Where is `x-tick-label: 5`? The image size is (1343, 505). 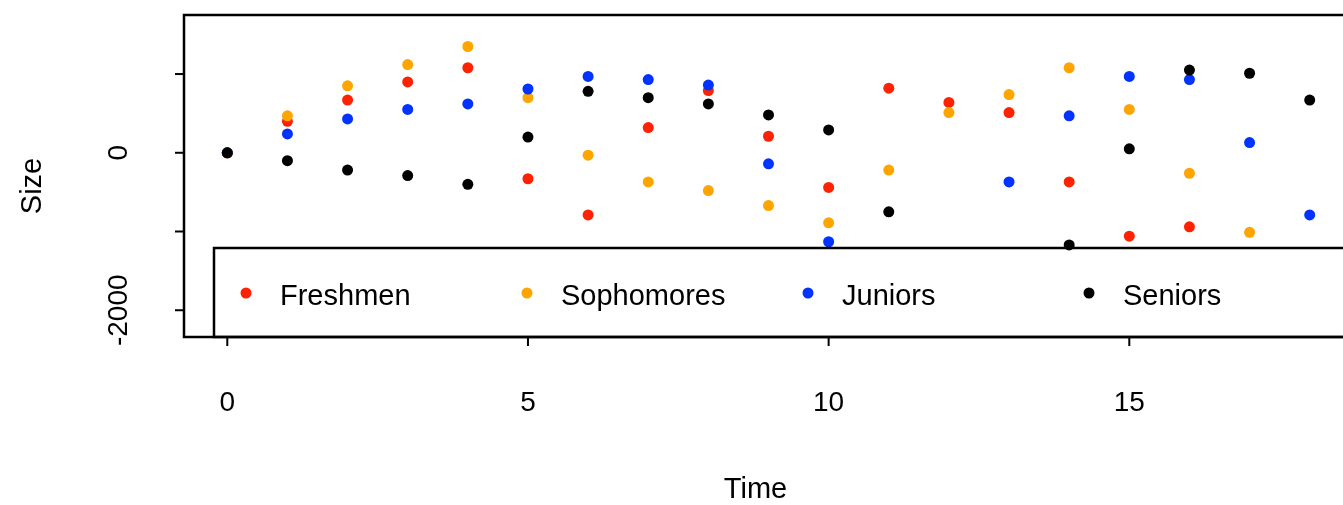
x-tick-label: 5 is located at coordinates (528, 402).